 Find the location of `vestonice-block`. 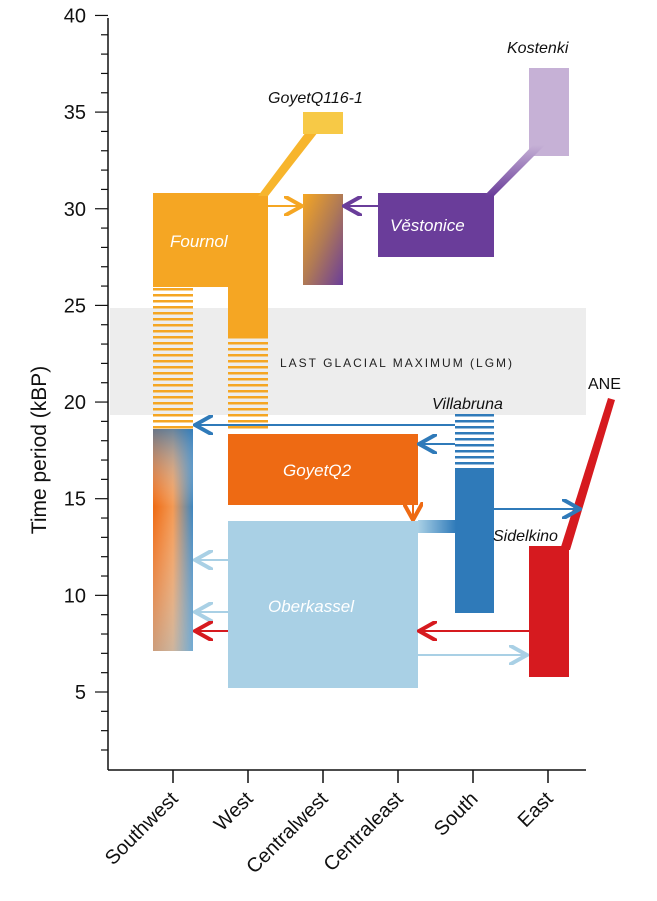

vestonice-block is located at coordinates (436, 225).